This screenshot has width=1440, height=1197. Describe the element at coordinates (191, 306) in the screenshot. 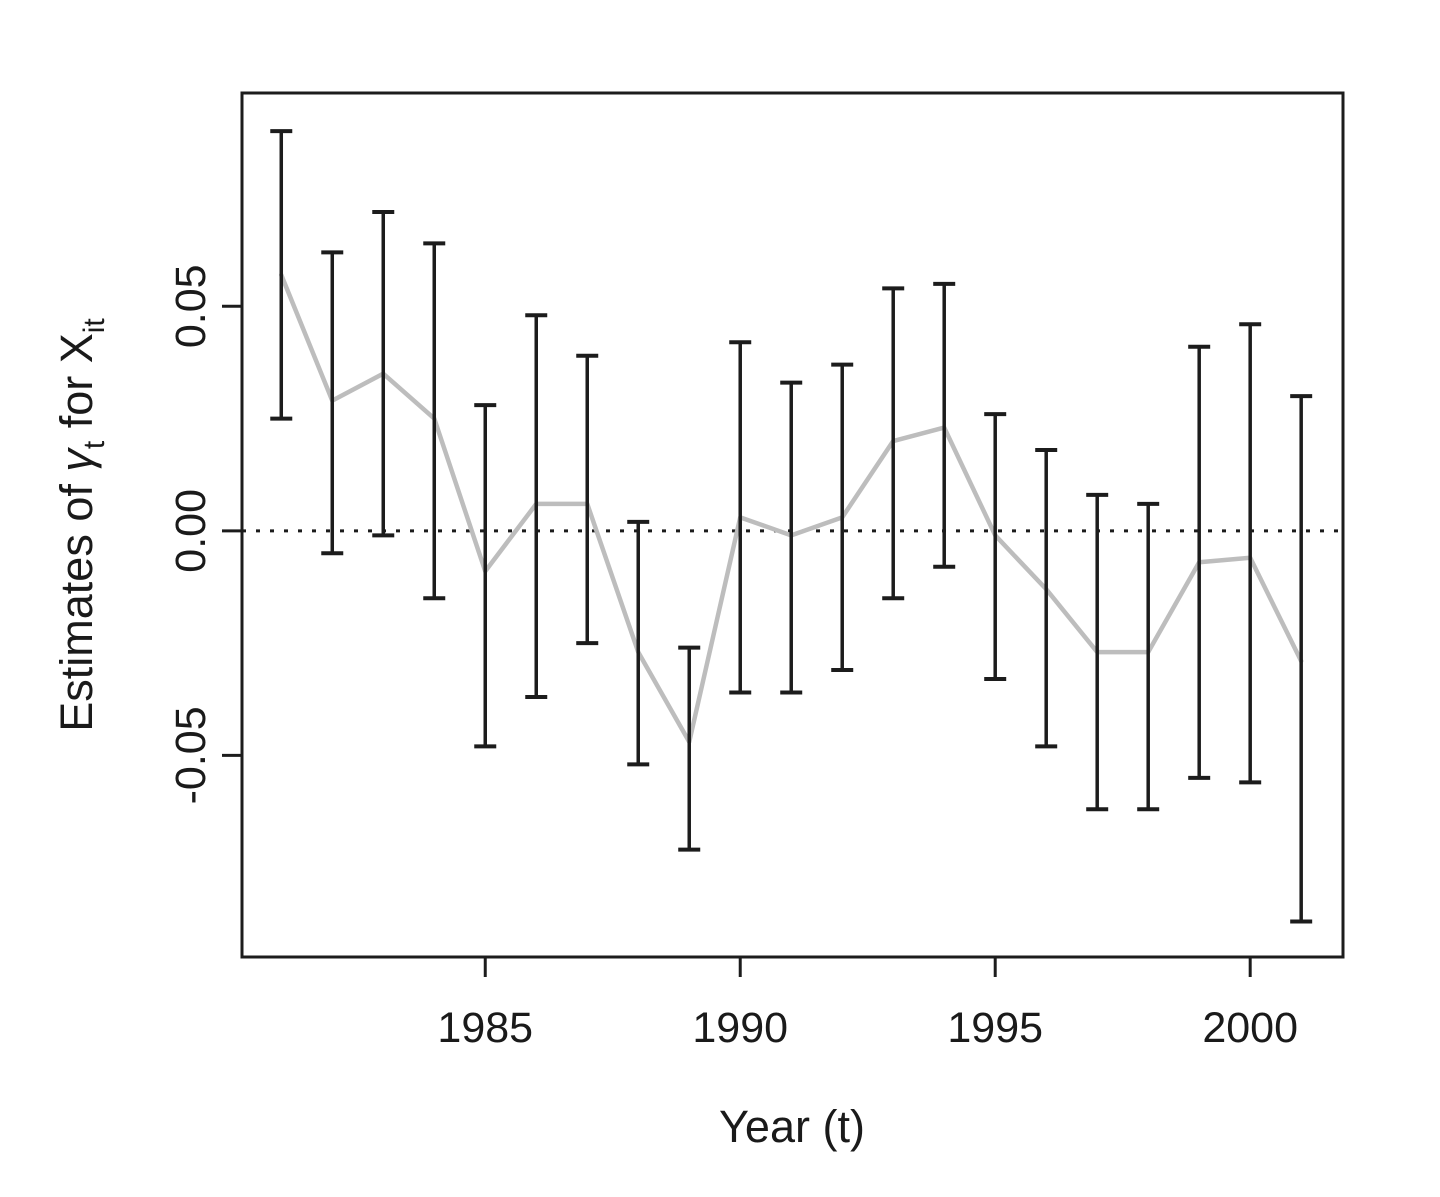

I see `y-tick-label: 0.05` at that location.